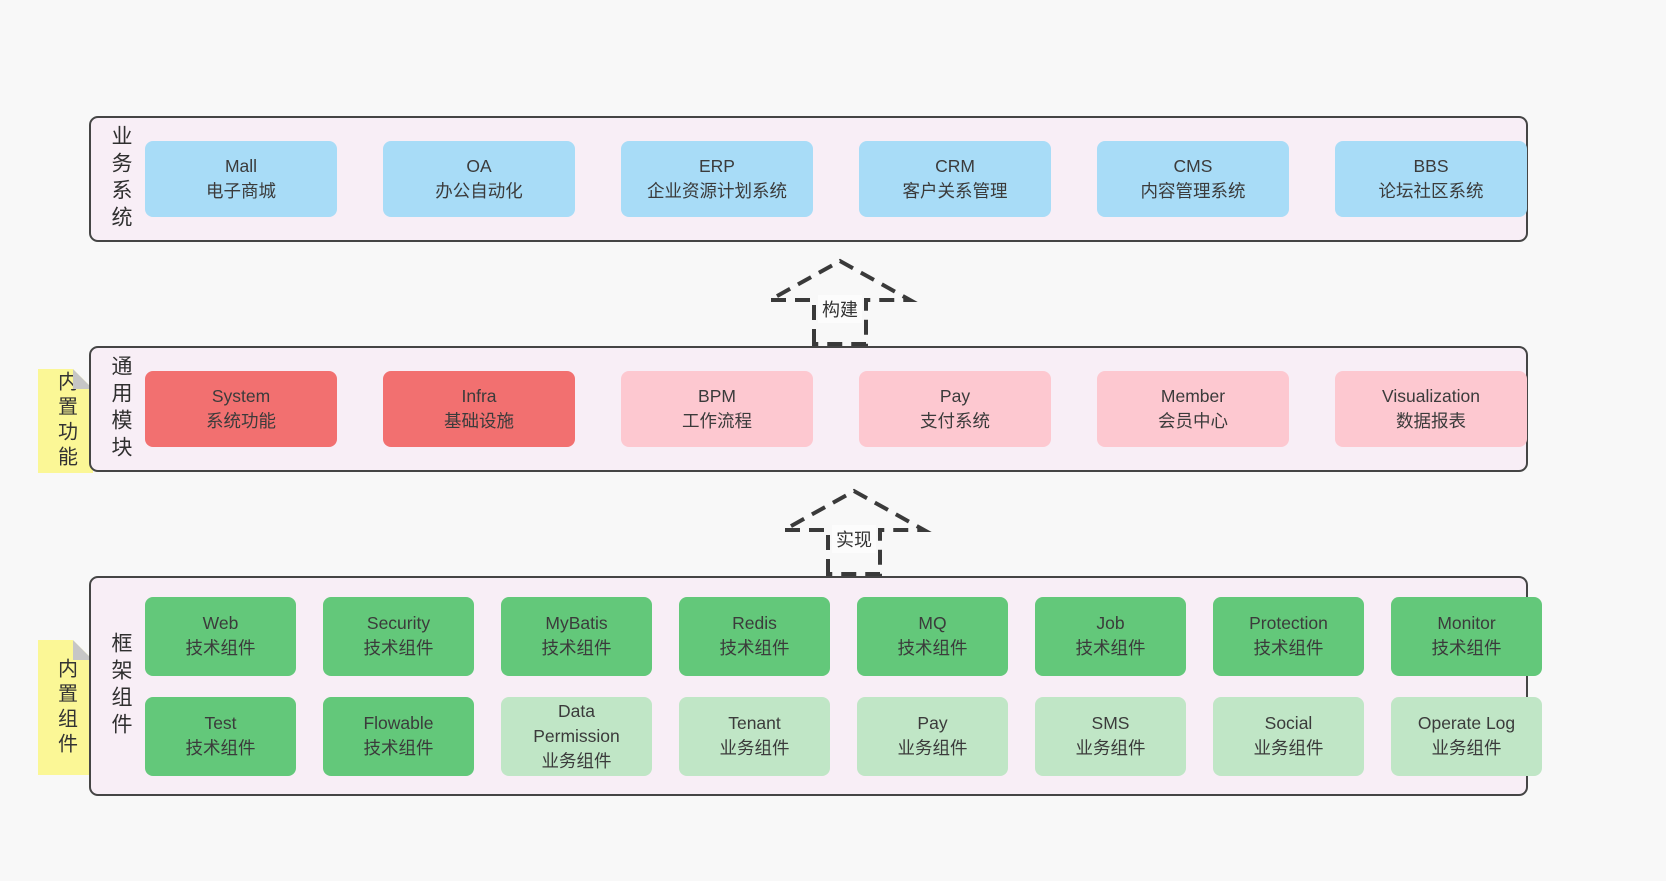 This screenshot has width=1666, height=881. What do you see at coordinates (241, 396) in the screenshot?
I see `box-title: System` at bounding box center [241, 396].